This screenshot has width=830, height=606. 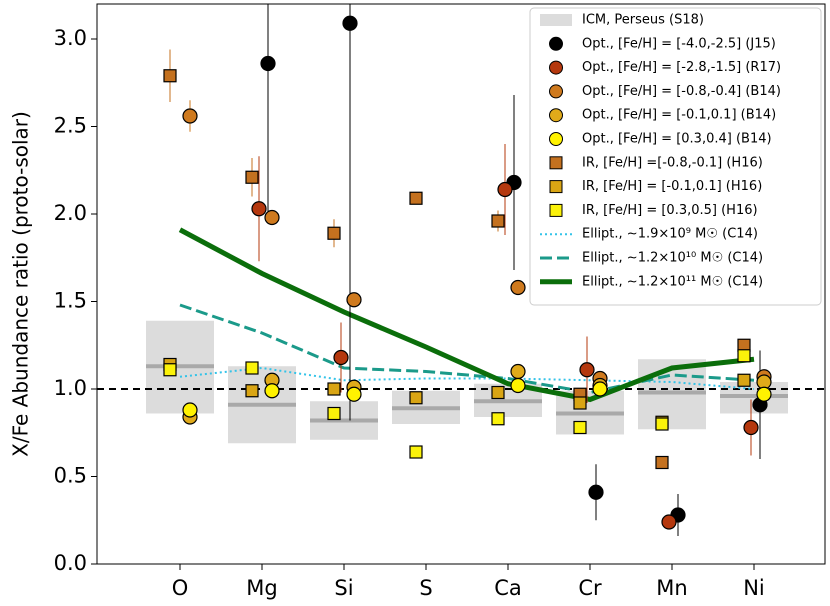 What do you see at coordinates (681, 67) in the screenshot?
I see `legend-label: Opt., [Fe/H] = [-2.8,-1.5] (R17)` at bounding box center [681, 67].